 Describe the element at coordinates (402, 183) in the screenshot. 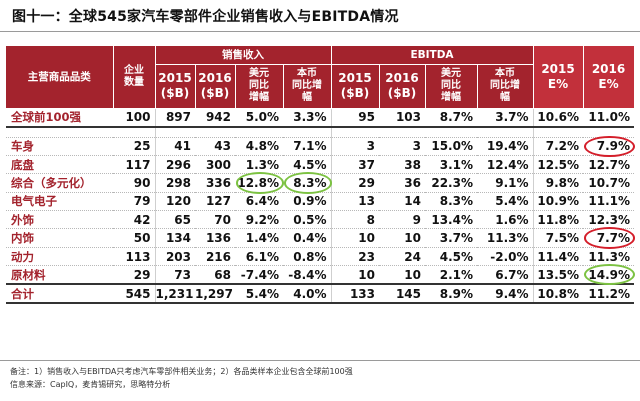

I see `cell-ebitda-2016: 36` at that location.